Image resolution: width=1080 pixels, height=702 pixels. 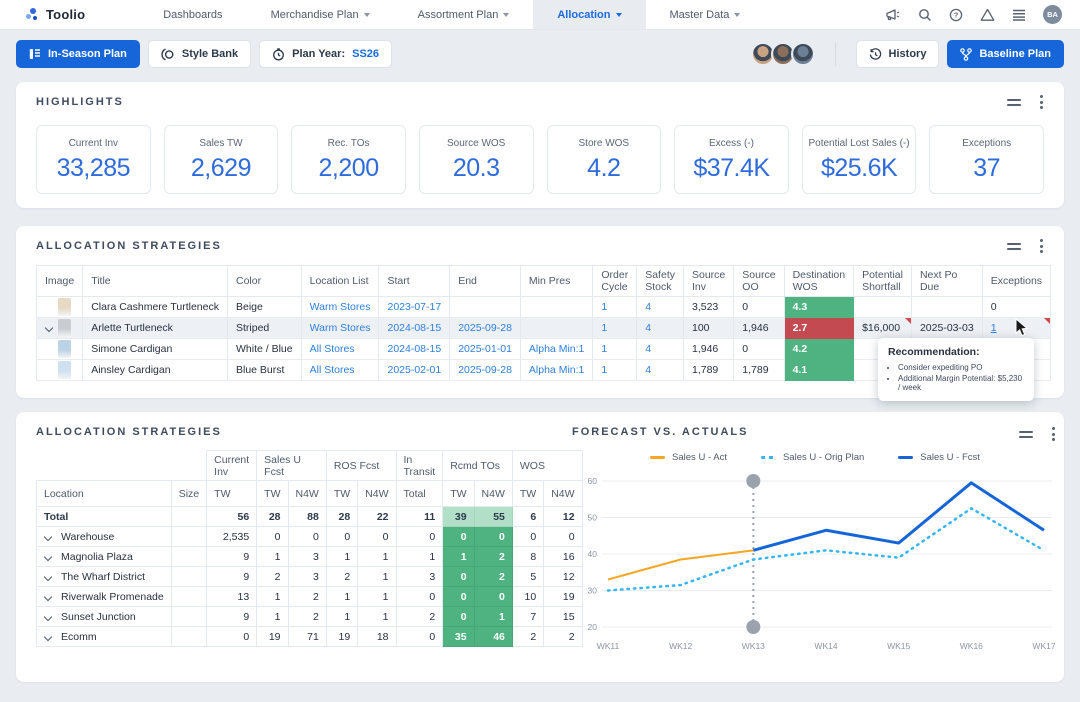 What do you see at coordinates (320, 14) in the screenshot?
I see `nav-item-merchandise-plan: Merchandise Plan` at bounding box center [320, 14].